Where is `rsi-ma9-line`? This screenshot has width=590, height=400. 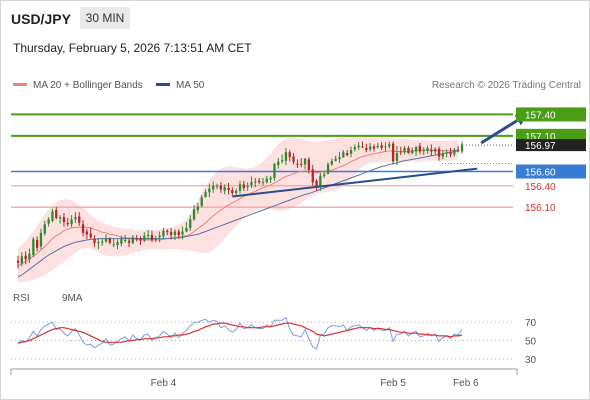
rsi-ma9-line is located at coordinates (240, 333).